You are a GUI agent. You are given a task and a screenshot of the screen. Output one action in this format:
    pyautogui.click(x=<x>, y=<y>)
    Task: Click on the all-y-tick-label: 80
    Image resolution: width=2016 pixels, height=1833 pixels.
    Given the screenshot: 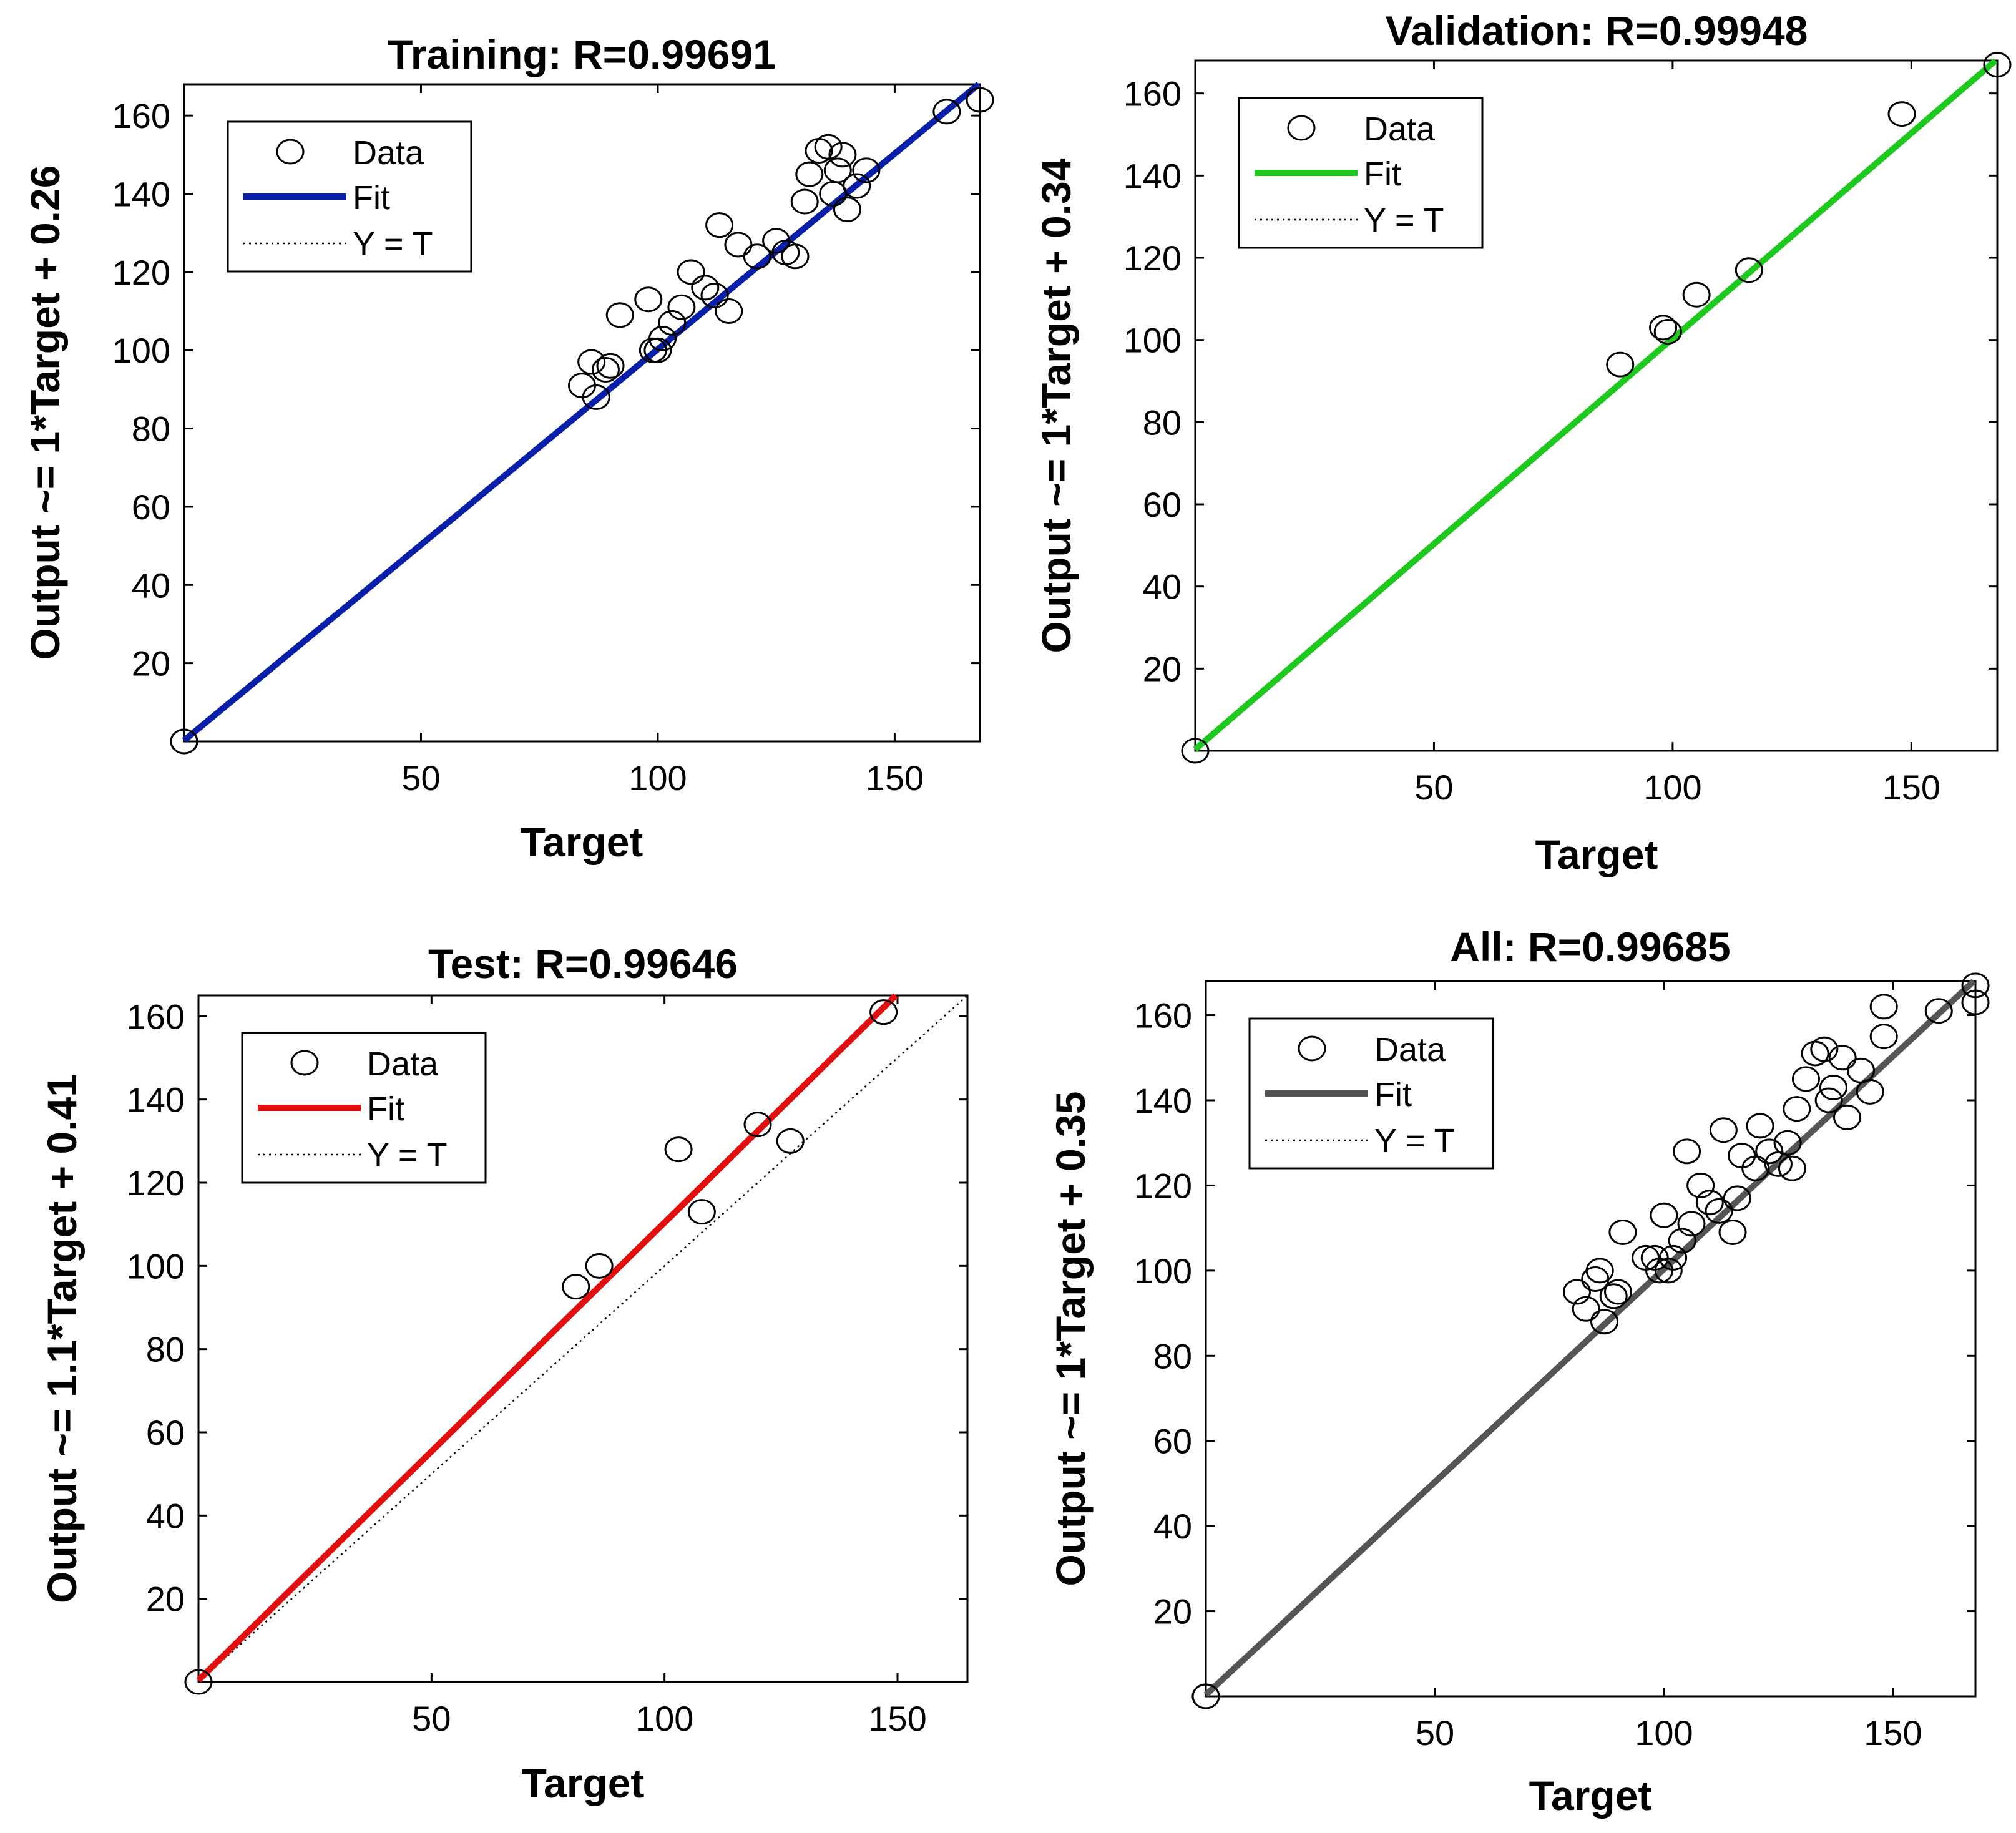 What is the action you would take?
    pyautogui.click(x=1172, y=1356)
    